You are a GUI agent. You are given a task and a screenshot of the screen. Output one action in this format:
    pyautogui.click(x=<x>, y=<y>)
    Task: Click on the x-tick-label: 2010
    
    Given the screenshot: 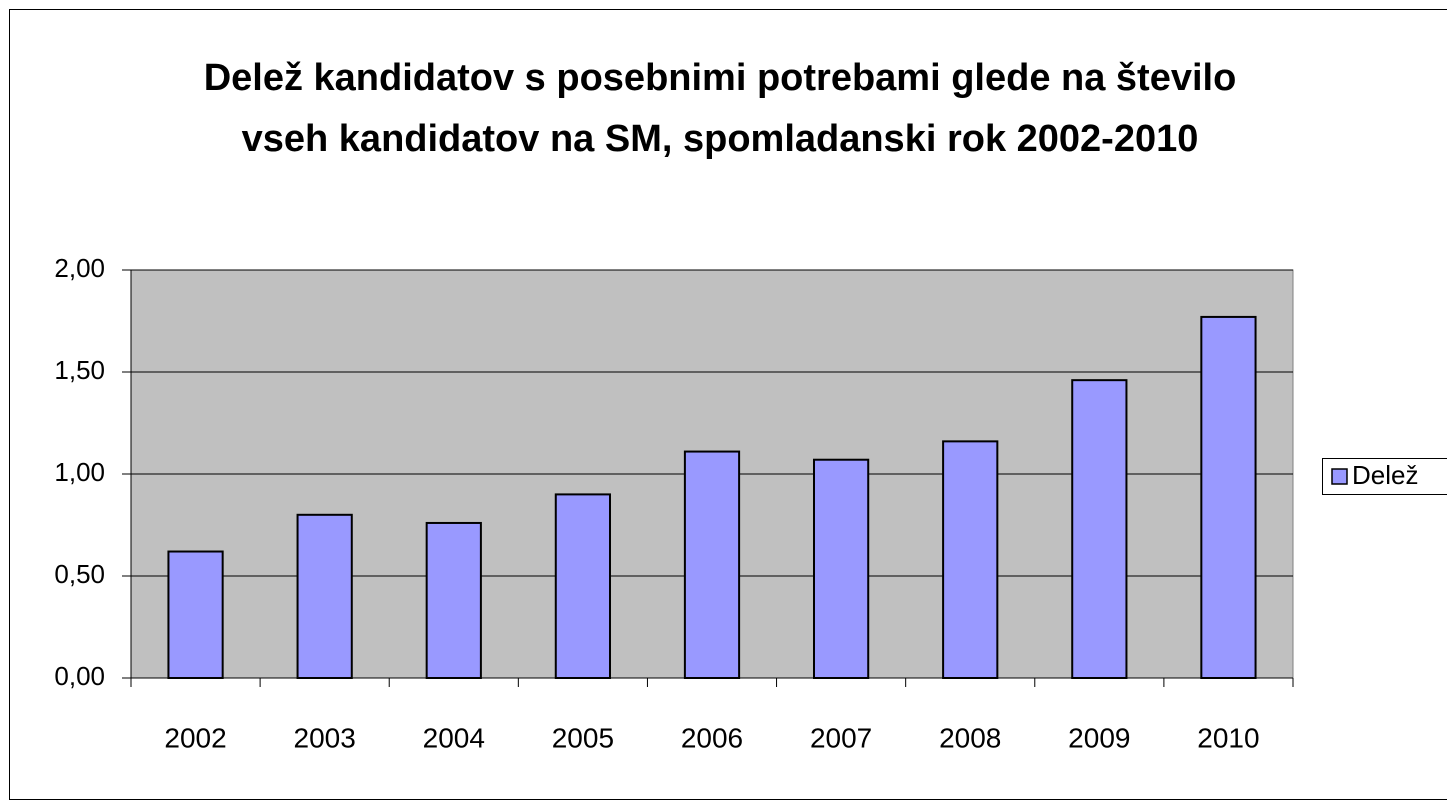 What is the action you would take?
    pyautogui.click(x=1228, y=737)
    